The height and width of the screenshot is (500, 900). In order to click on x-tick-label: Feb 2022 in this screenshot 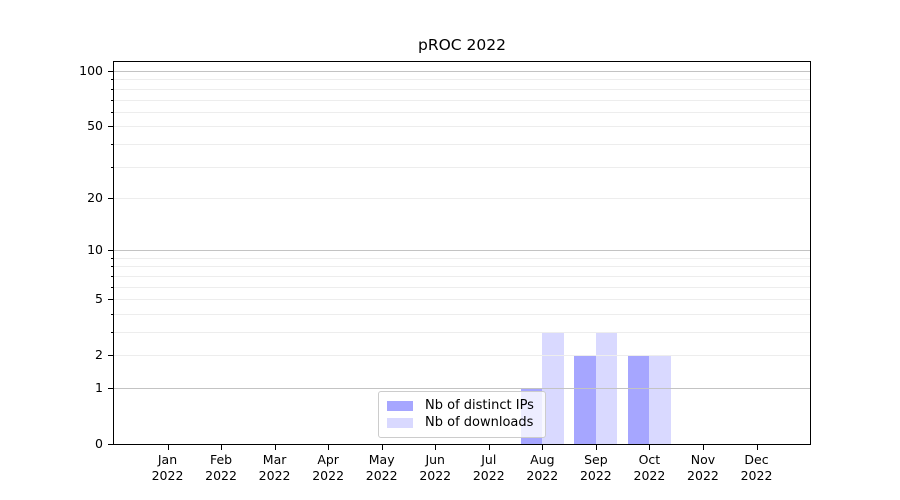, I will do `click(221, 467)`.